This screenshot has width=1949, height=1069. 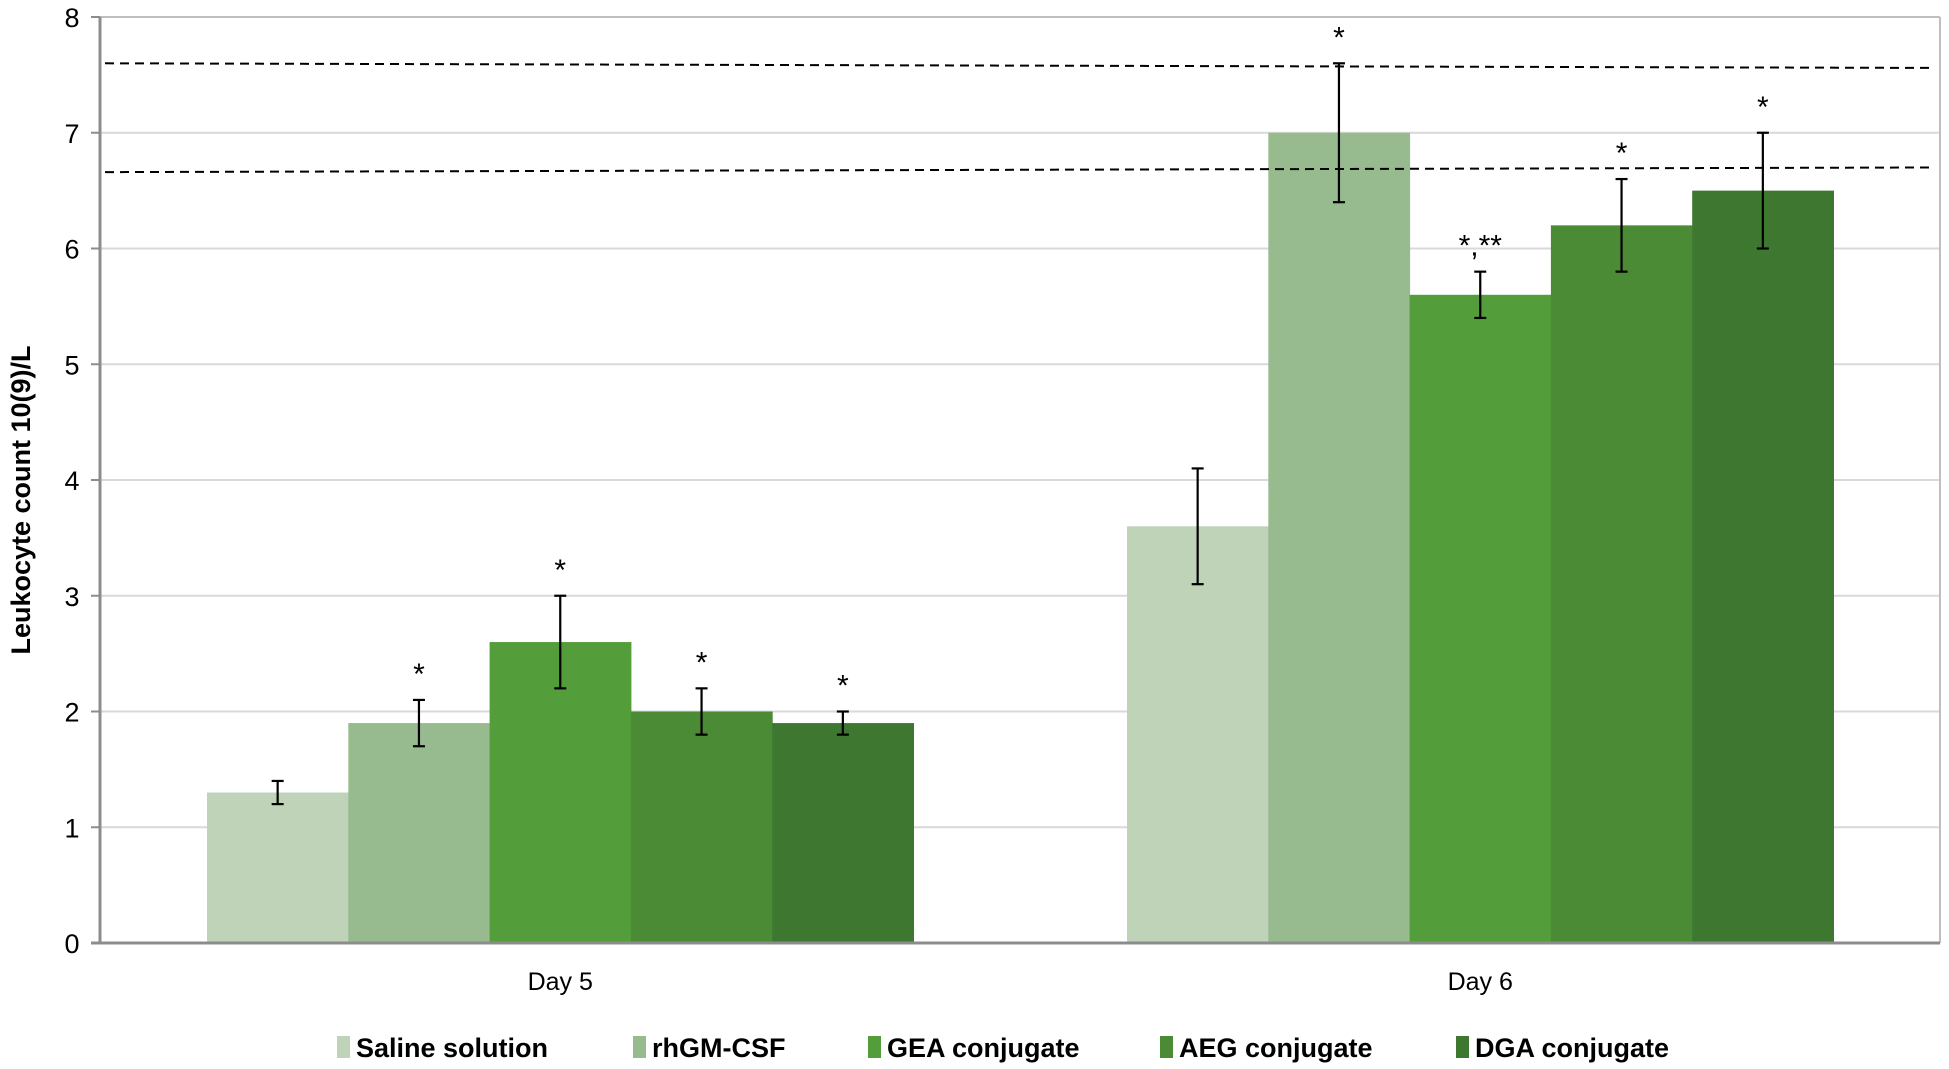 I want to click on legend-label: Saline solution, so click(x=452, y=1048).